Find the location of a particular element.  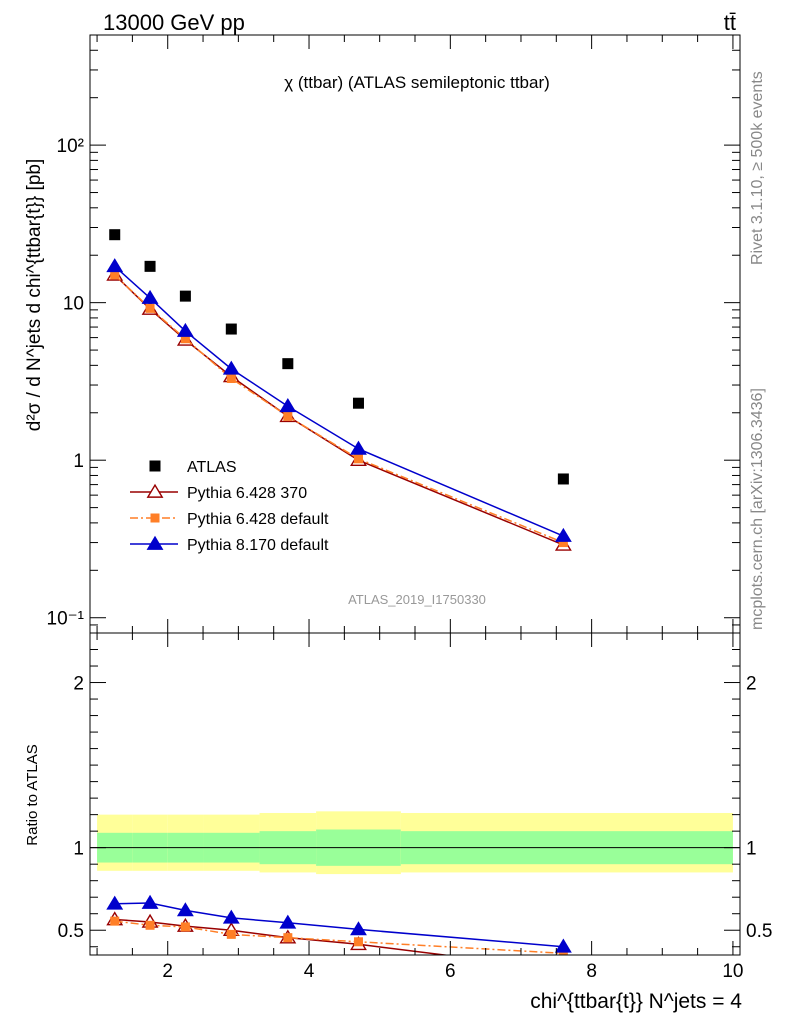

xtick-label: 2 is located at coordinates (167, 971).